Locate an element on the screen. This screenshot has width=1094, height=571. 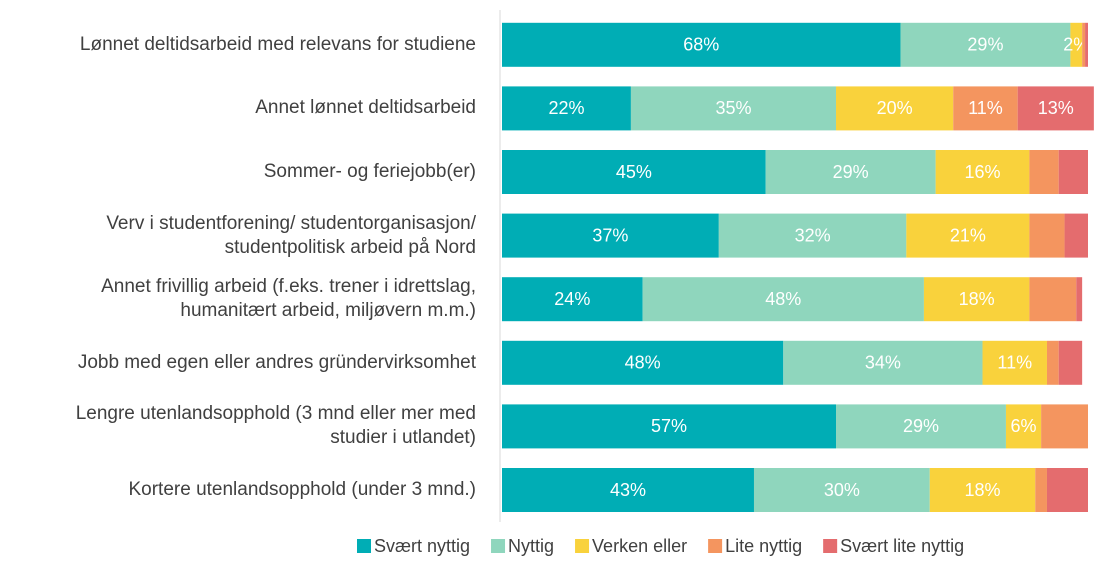
value-label: 20% is located at coordinates (895, 108).